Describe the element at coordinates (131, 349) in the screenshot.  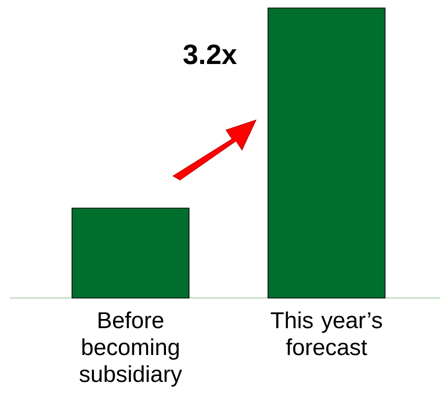
I see `x-tick-label: Before becoming subsidiary` at that location.